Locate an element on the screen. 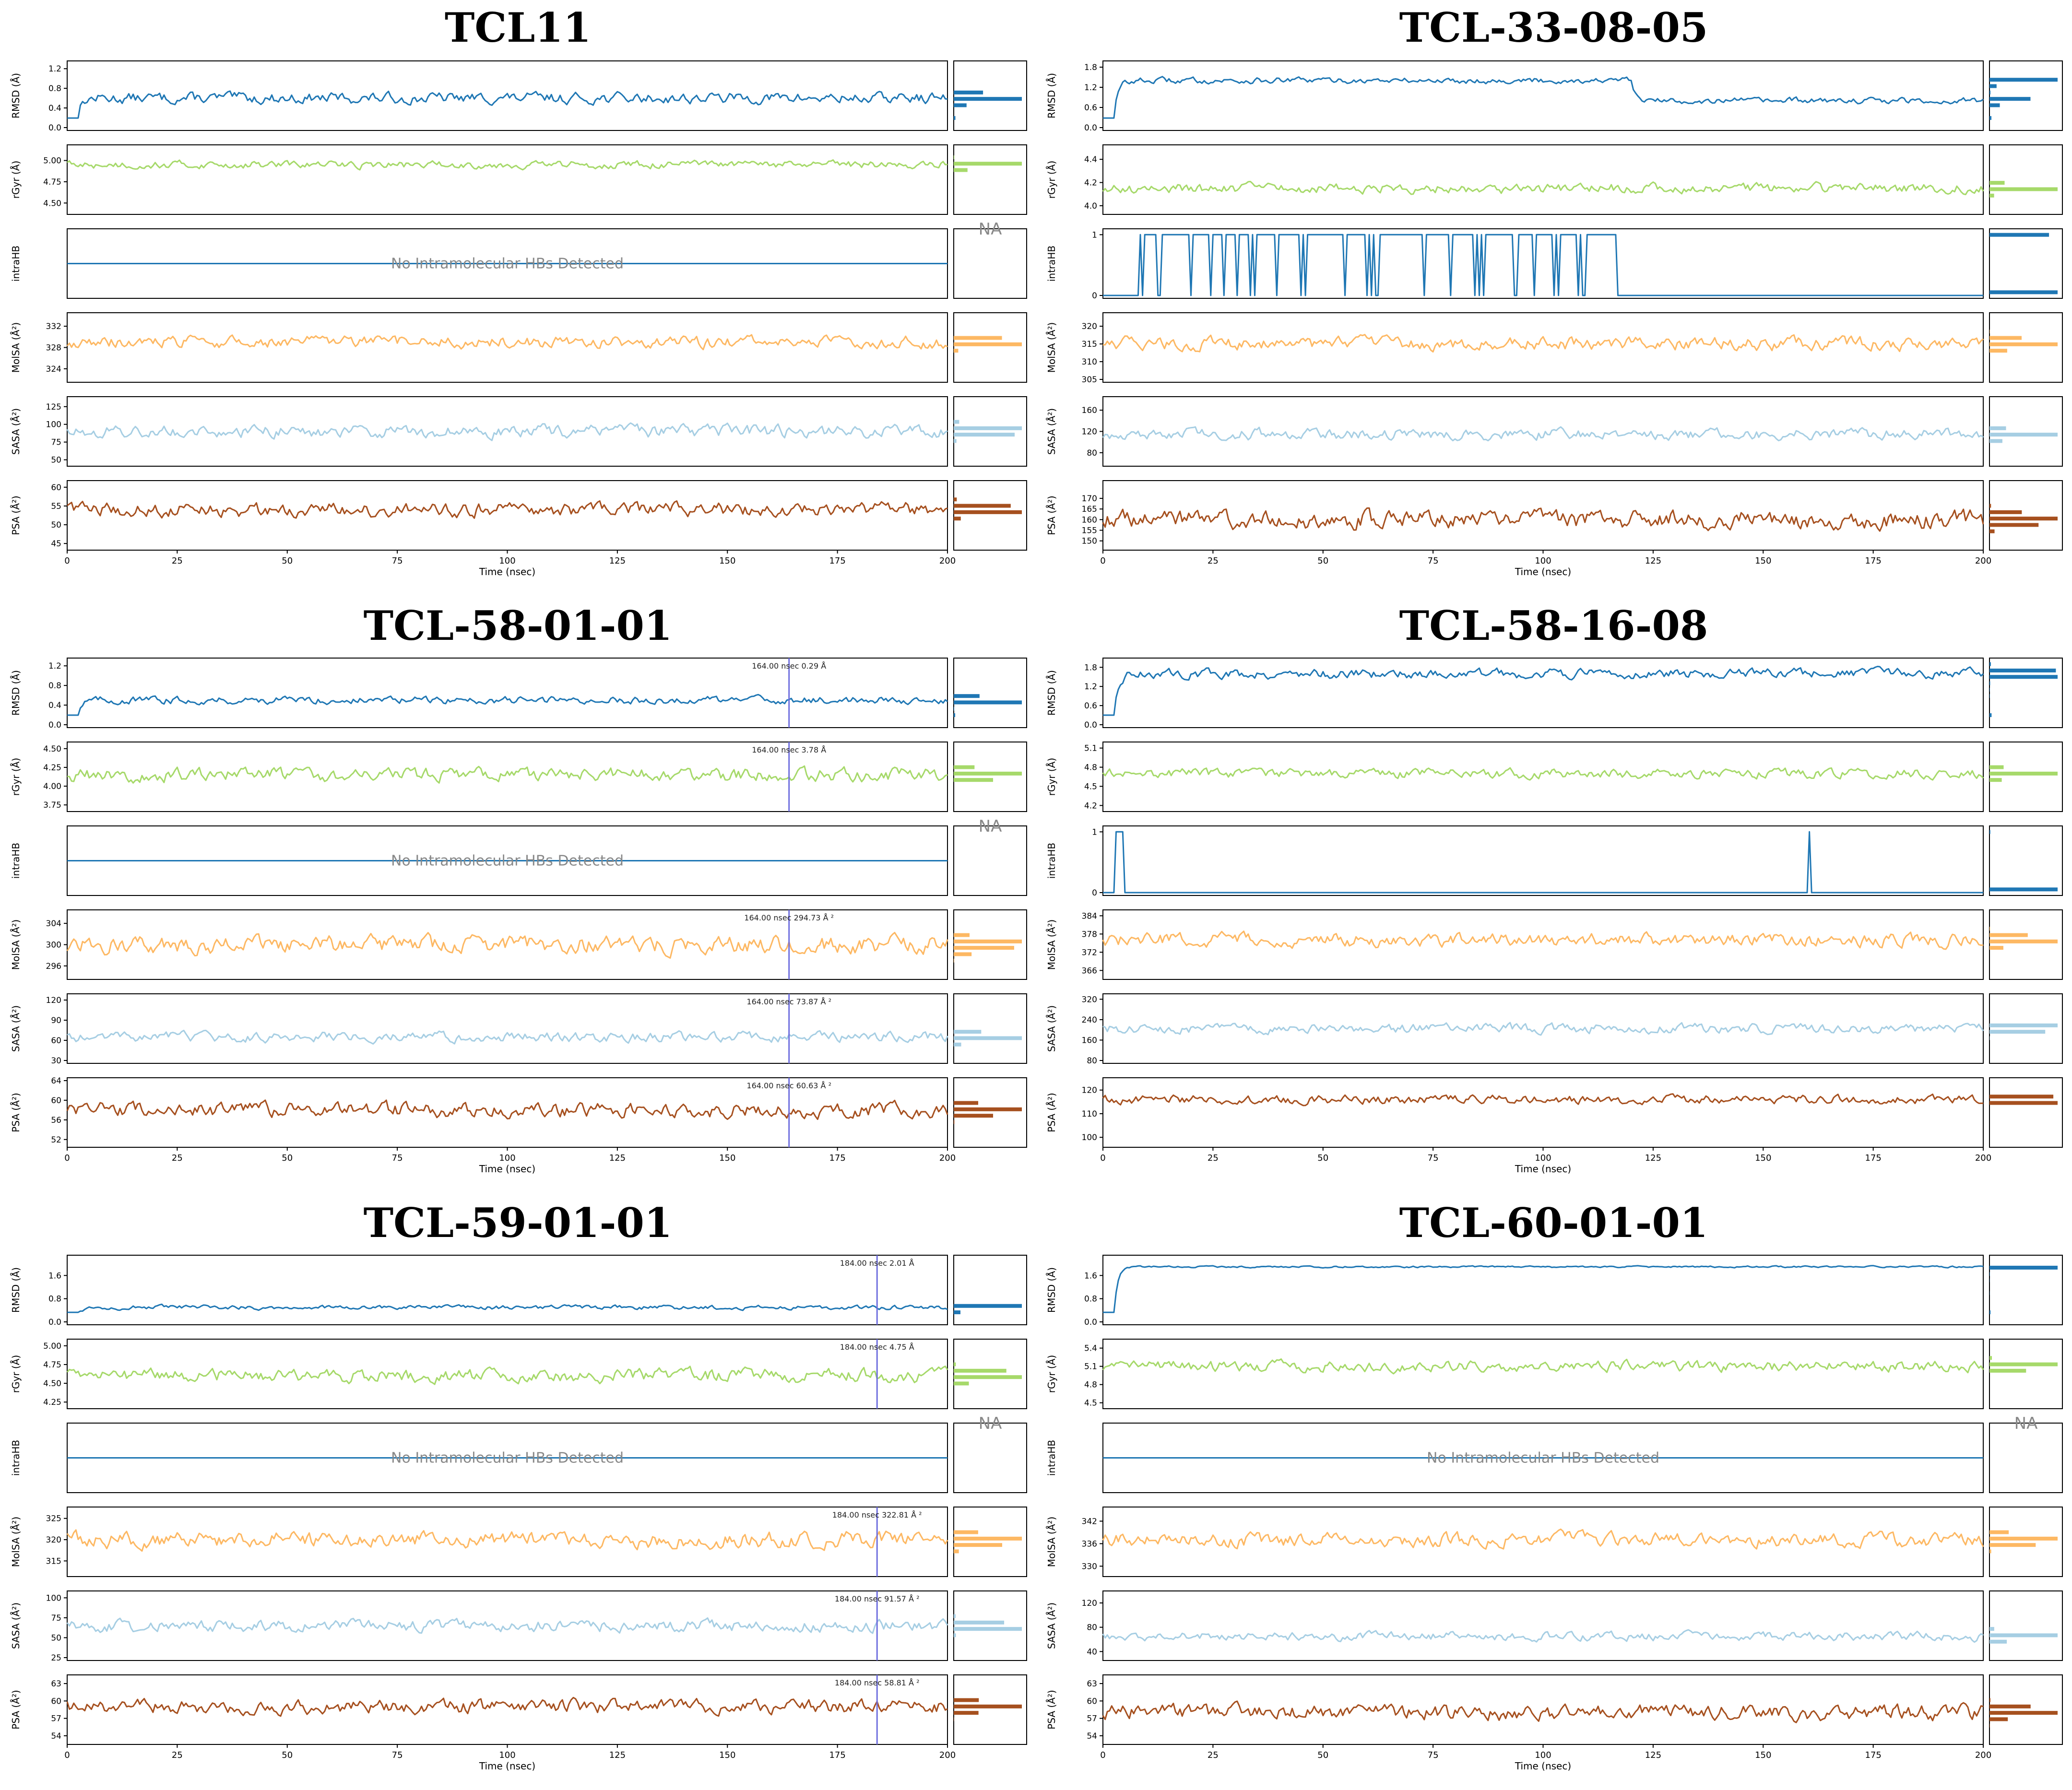  x-tick-label: 150 is located at coordinates (727, 1755).